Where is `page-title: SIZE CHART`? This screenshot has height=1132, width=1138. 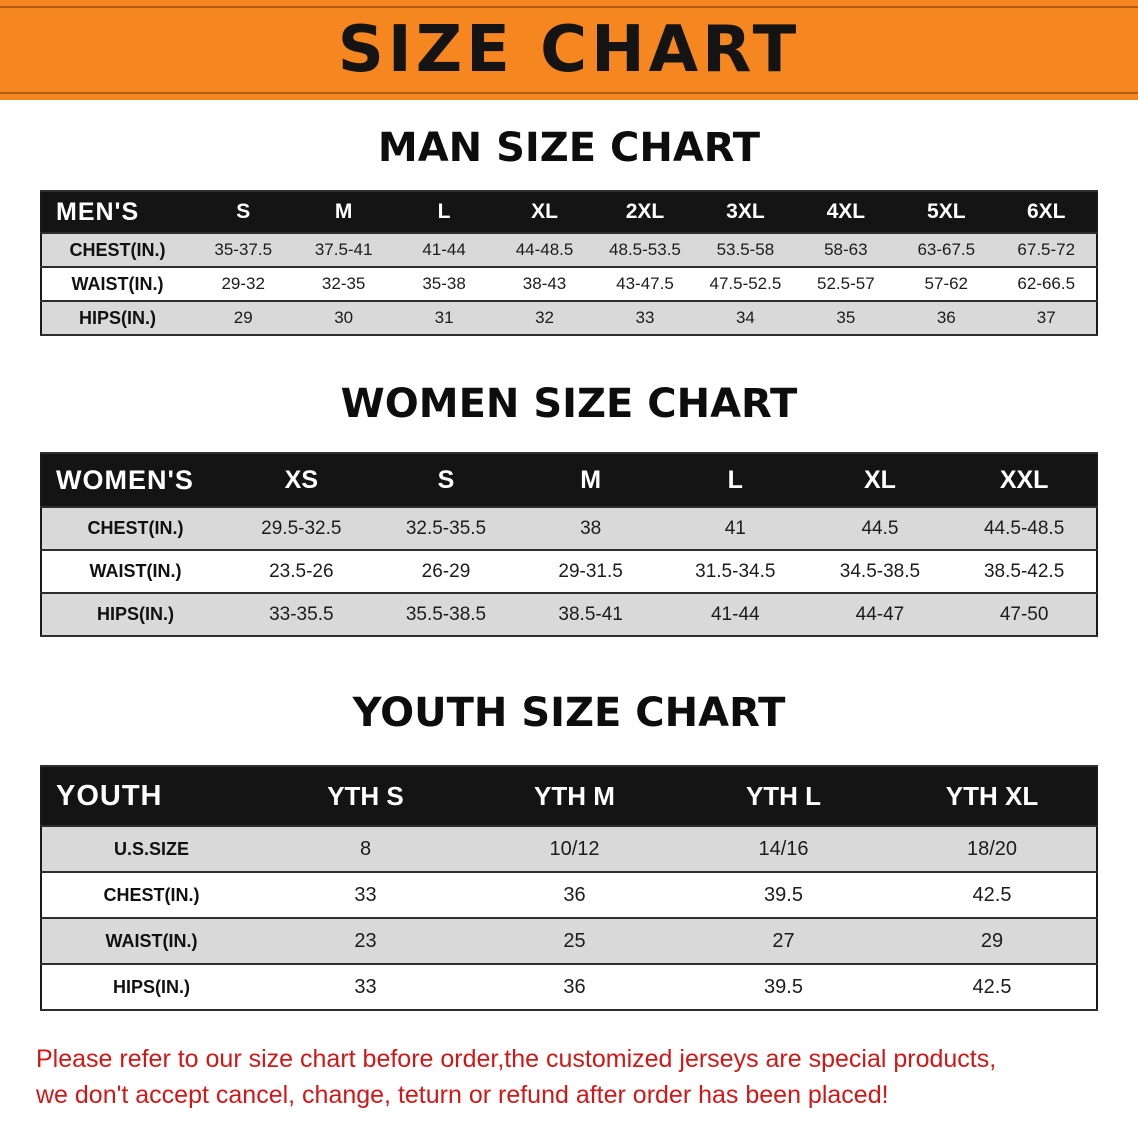 page-title: SIZE CHART is located at coordinates (569, 50).